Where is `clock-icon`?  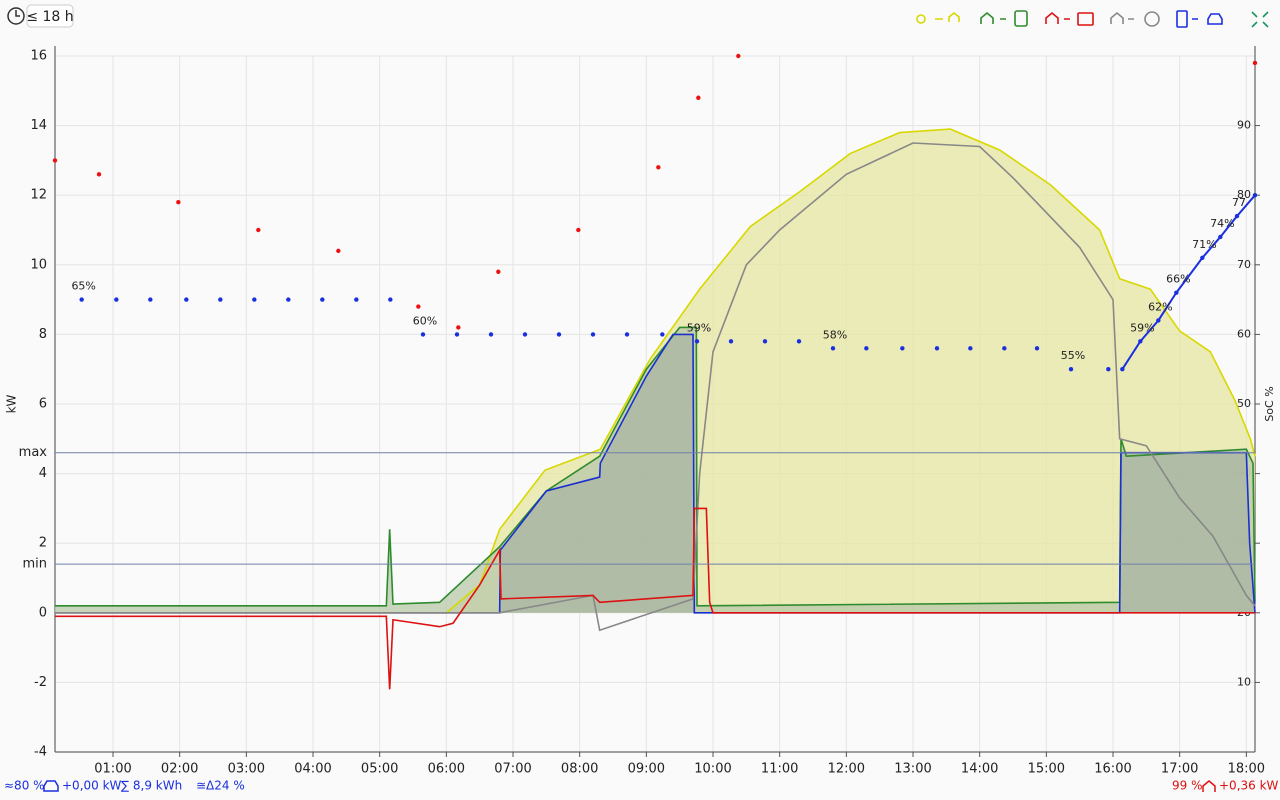
clock-icon is located at coordinates (16, 16).